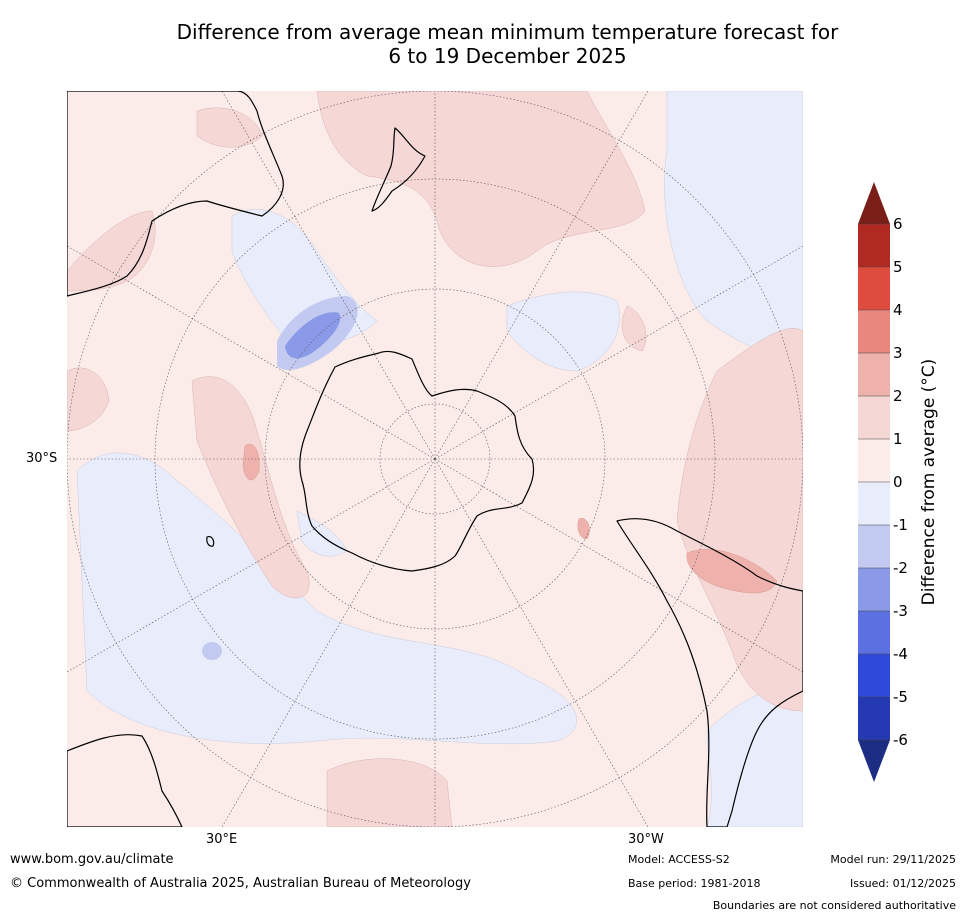 The width and height of the screenshot is (965, 919). I want to click on australia-coast, so click(175, 194).